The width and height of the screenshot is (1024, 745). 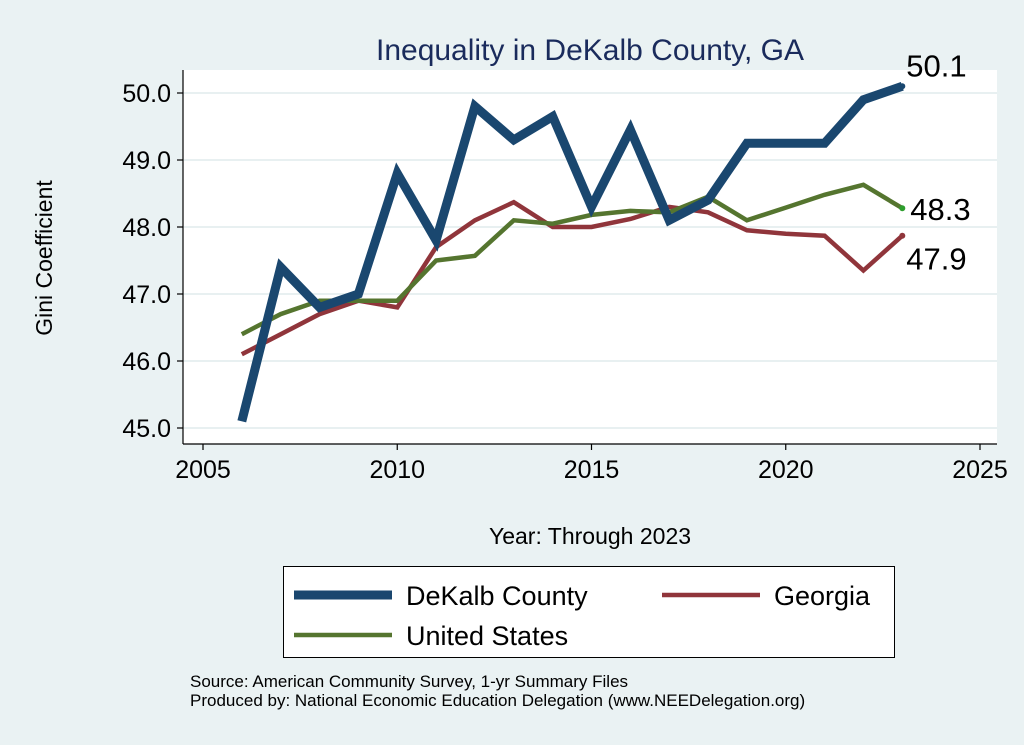 What do you see at coordinates (146, 228) in the screenshot?
I see `y-tick-label: 48.0` at bounding box center [146, 228].